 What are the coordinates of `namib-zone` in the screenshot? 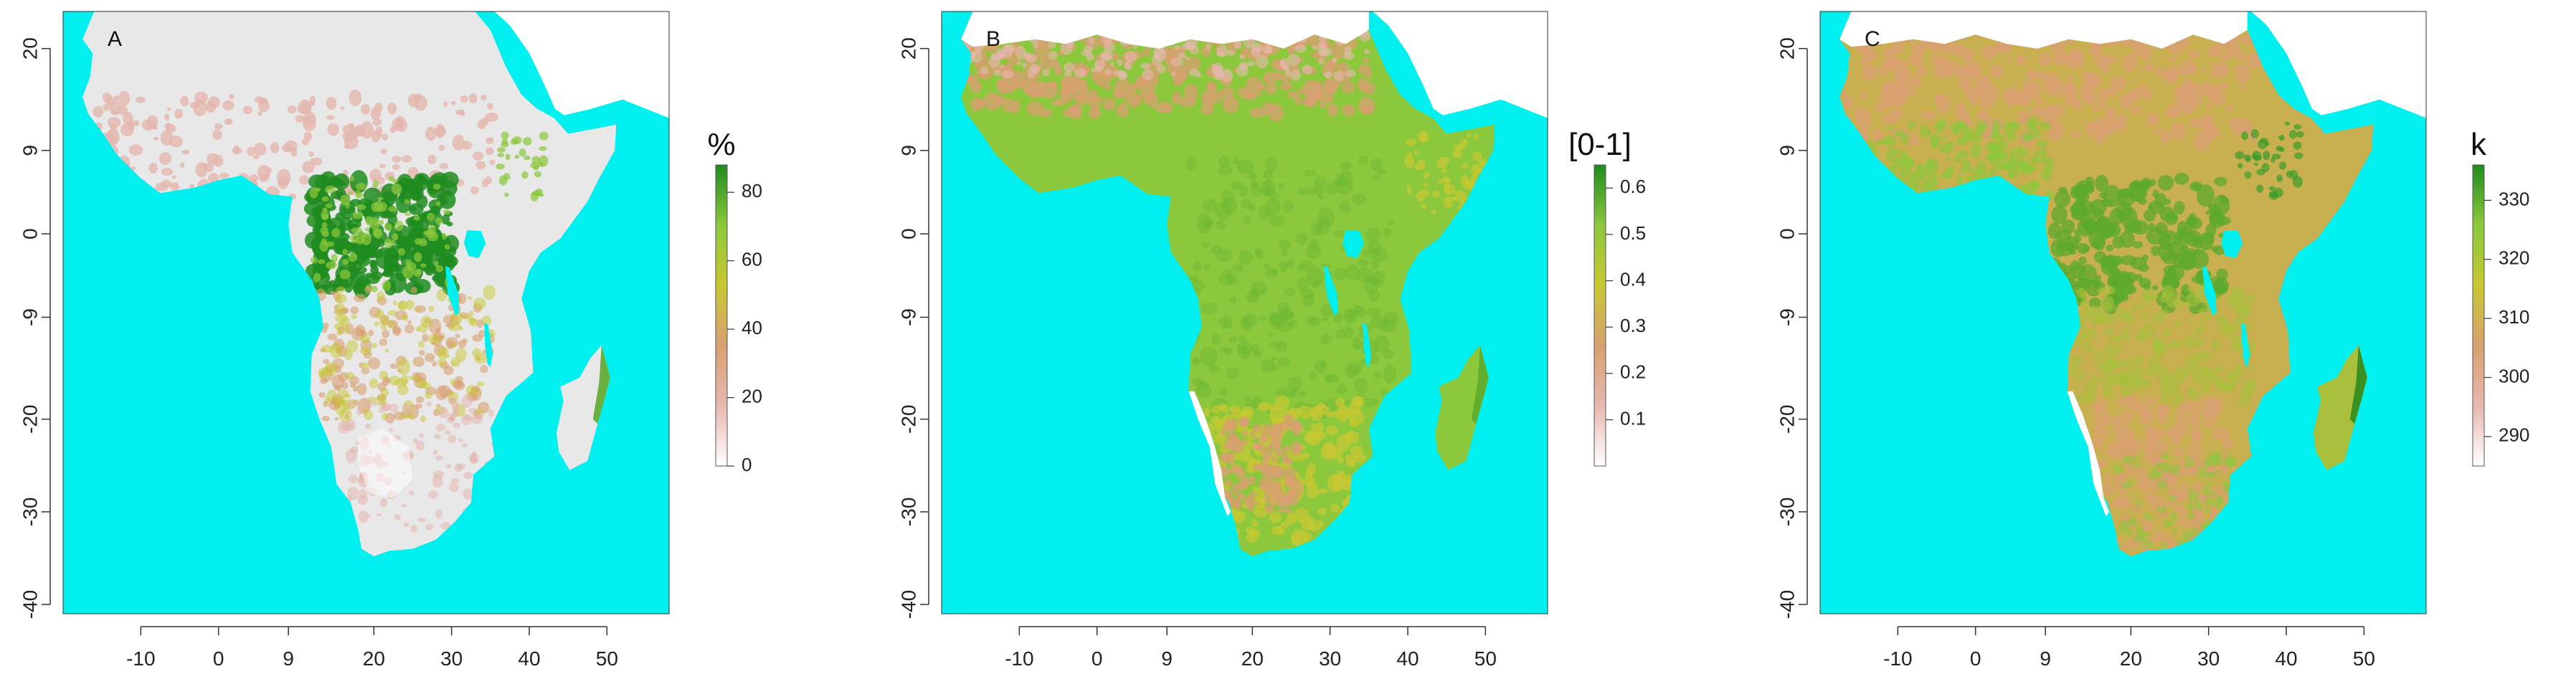 It's located at (2088, 454).